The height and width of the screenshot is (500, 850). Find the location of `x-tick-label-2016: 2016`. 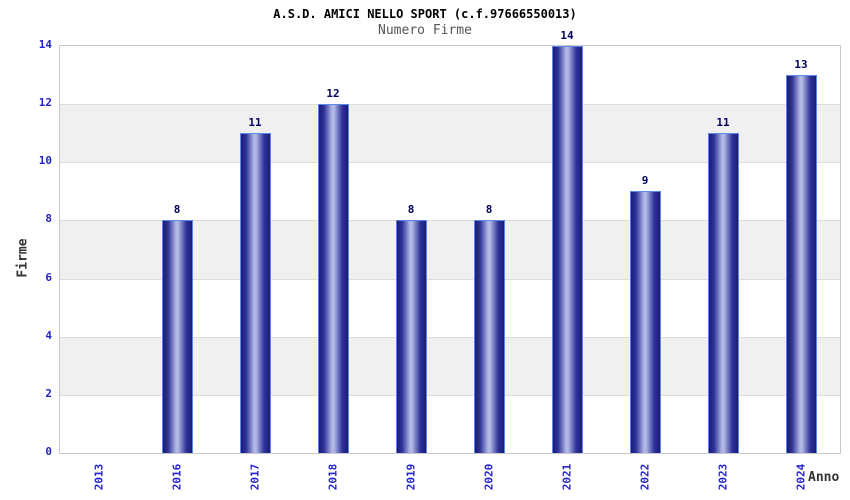

x-tick-label-2016: 2016 is located at coordinates (177, 477).